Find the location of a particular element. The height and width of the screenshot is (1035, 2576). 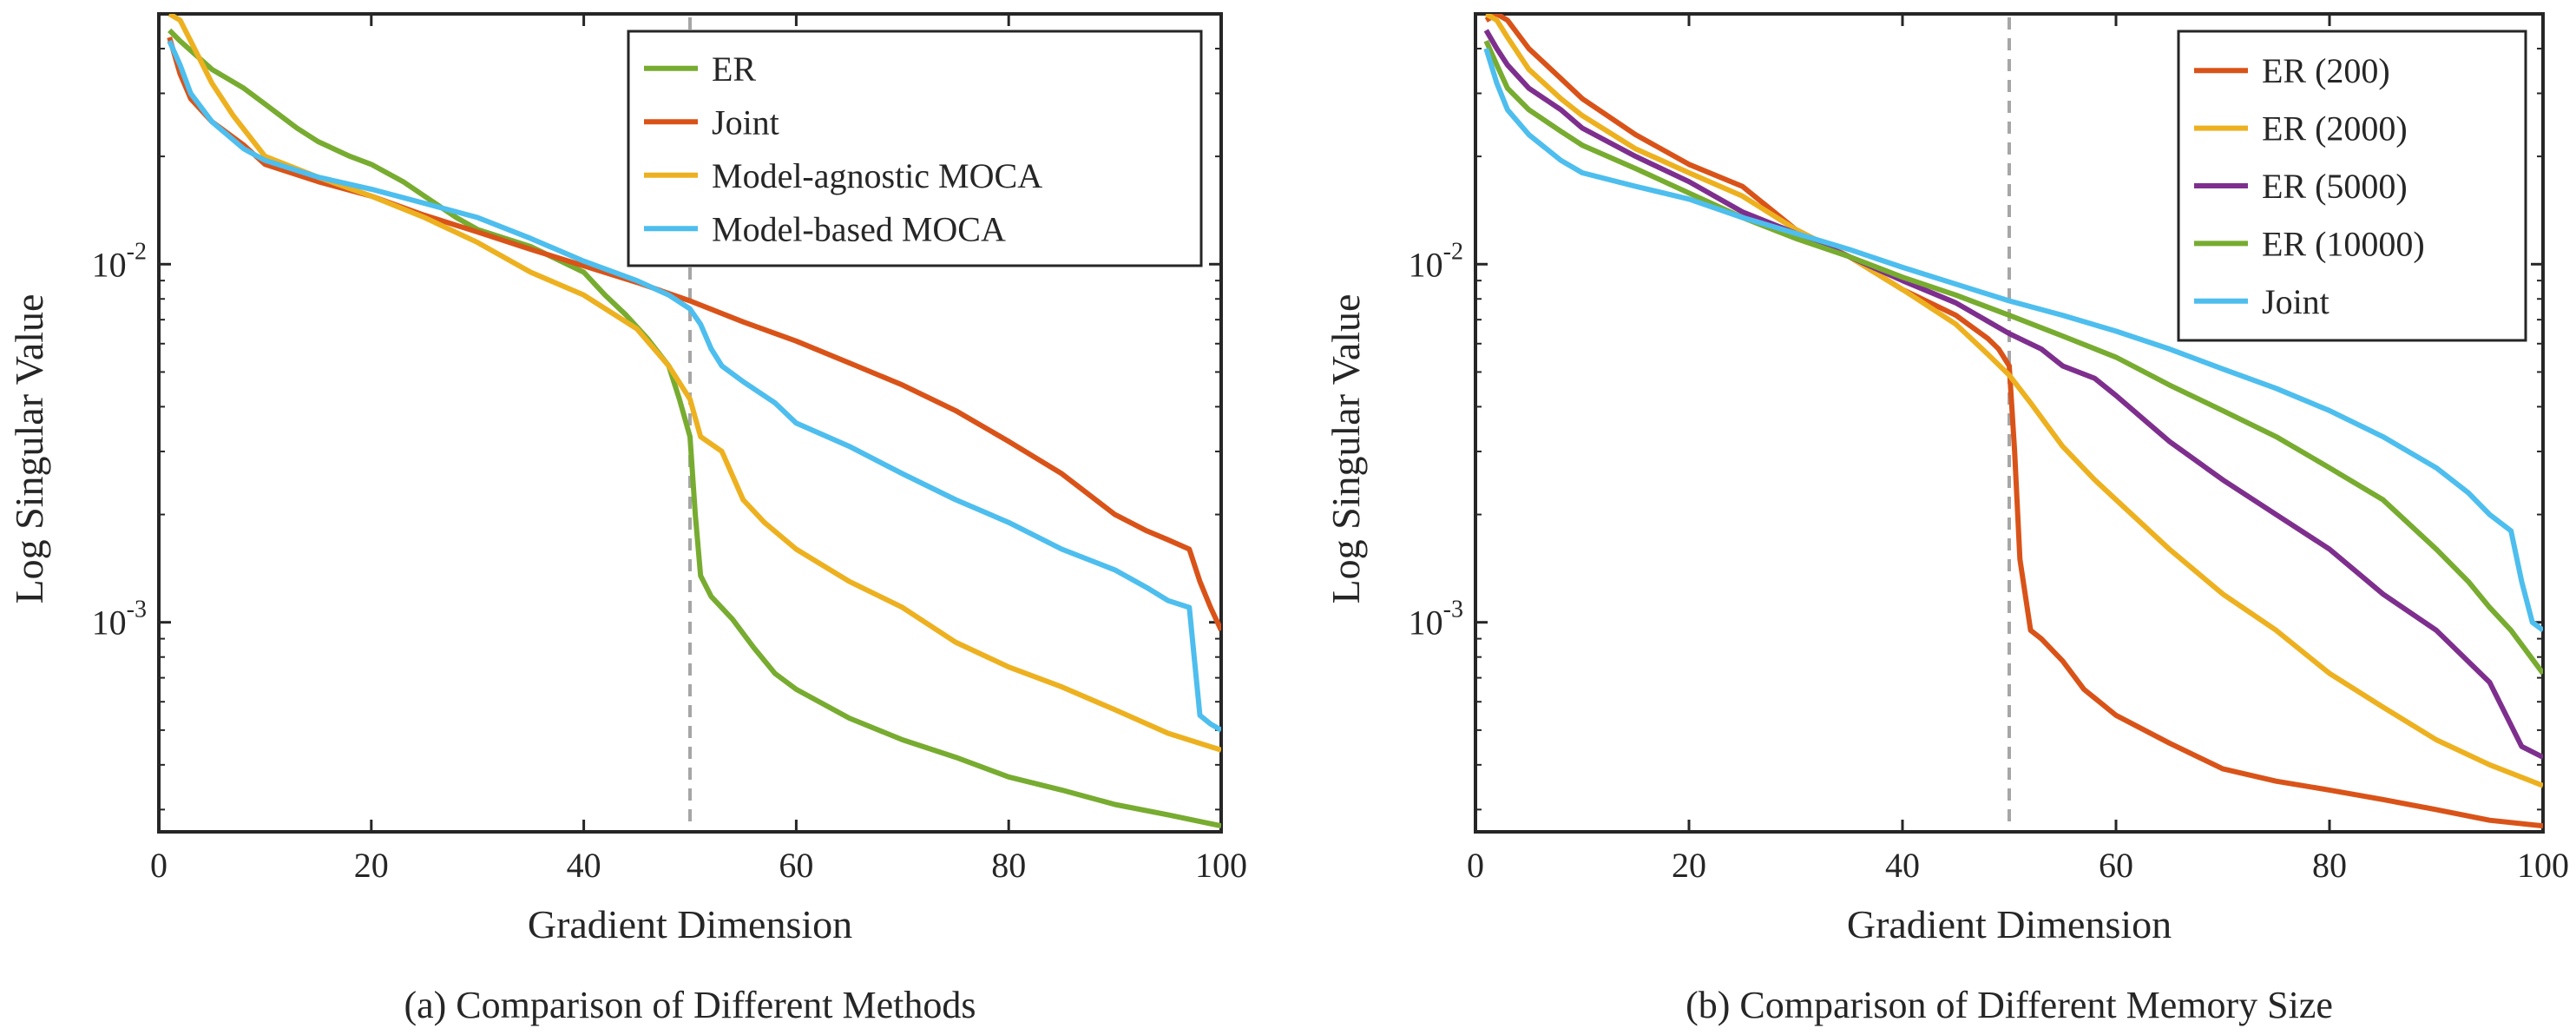

legend-entry: ER (200) is located at coordinates (2326, 70).